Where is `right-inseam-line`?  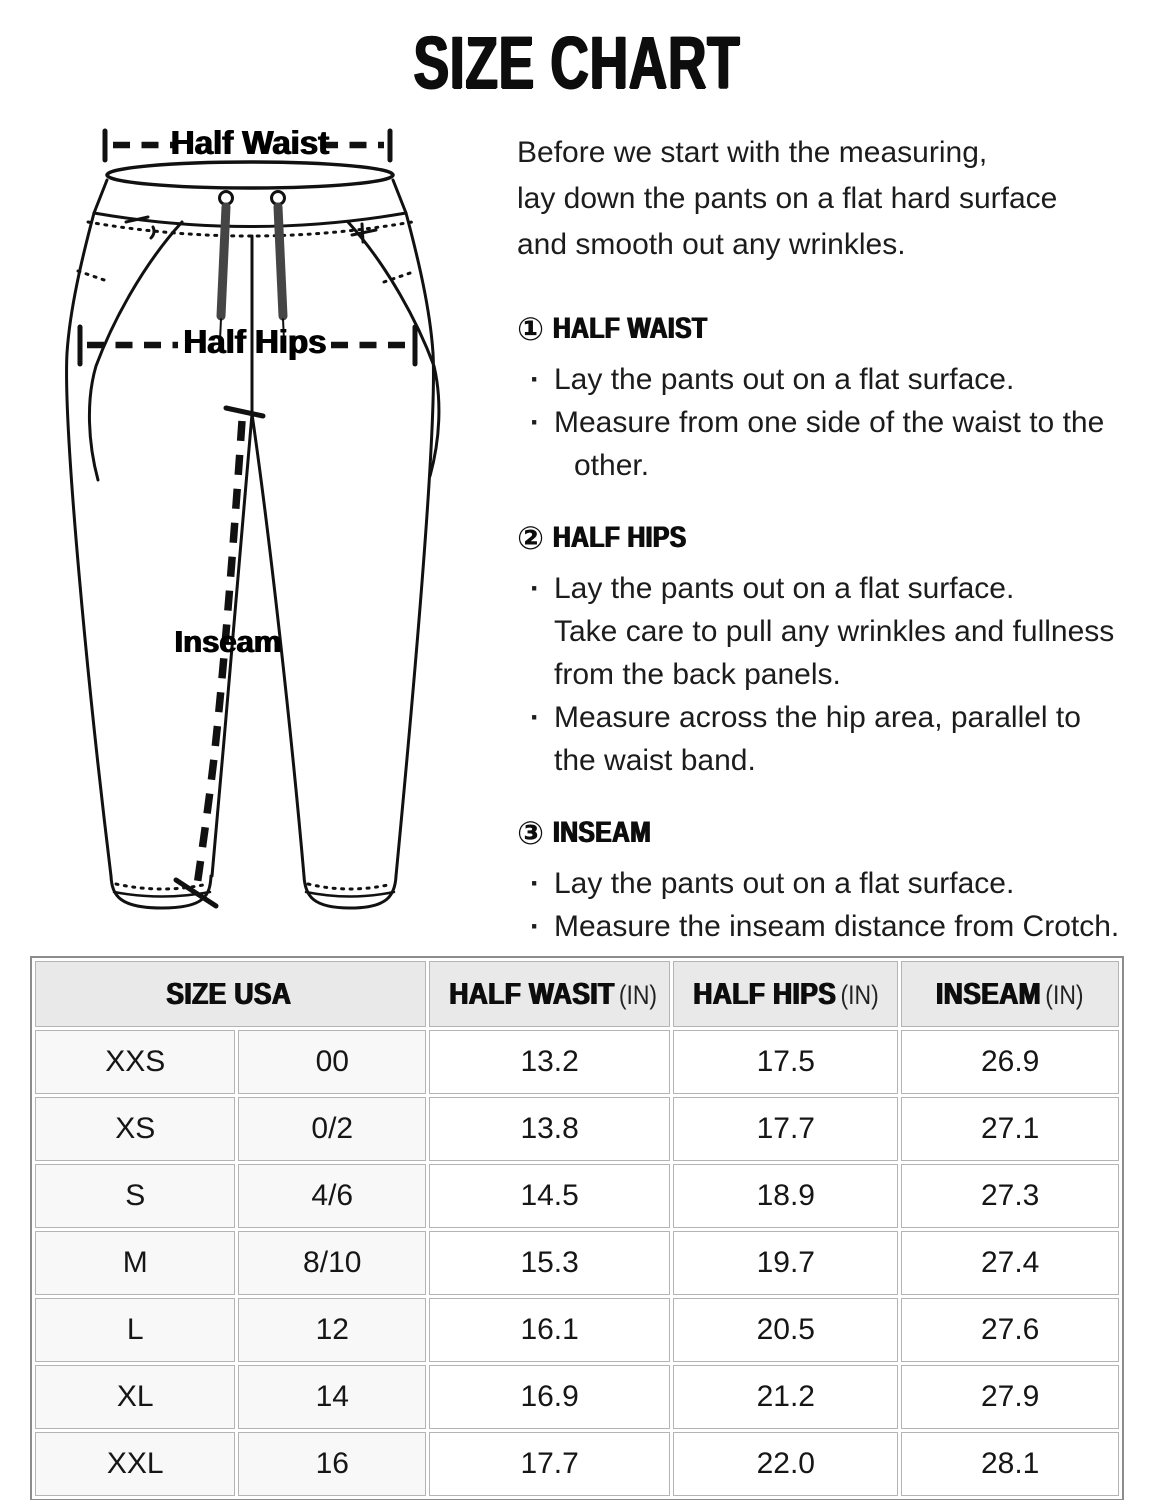 right-inseam-line is located at coordinates (278, 645).